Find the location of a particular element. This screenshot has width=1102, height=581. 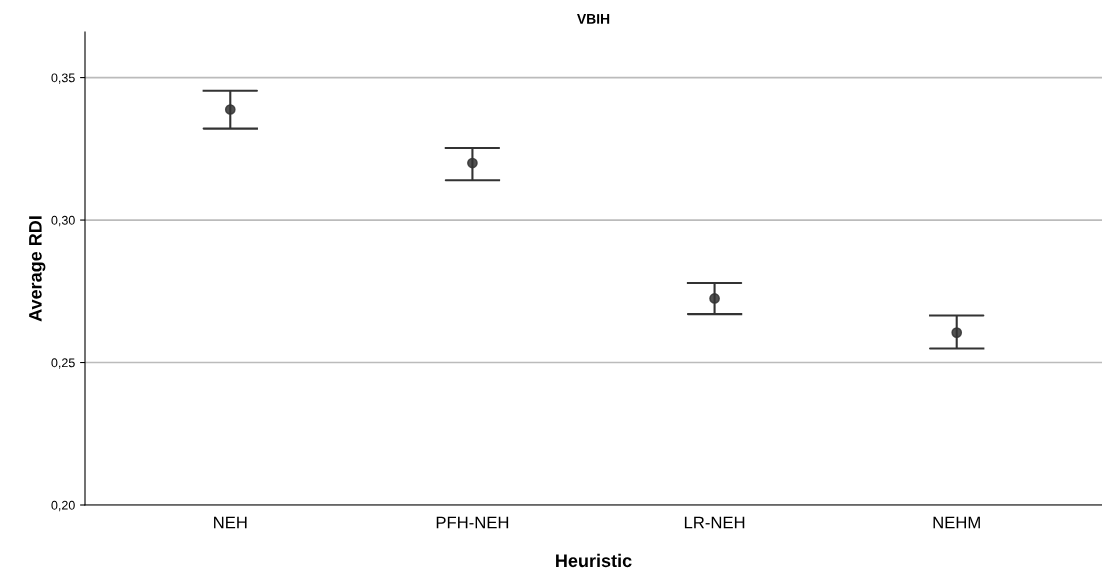

x-tick-label: PFH-NEH is located at coordinates (472, 522).